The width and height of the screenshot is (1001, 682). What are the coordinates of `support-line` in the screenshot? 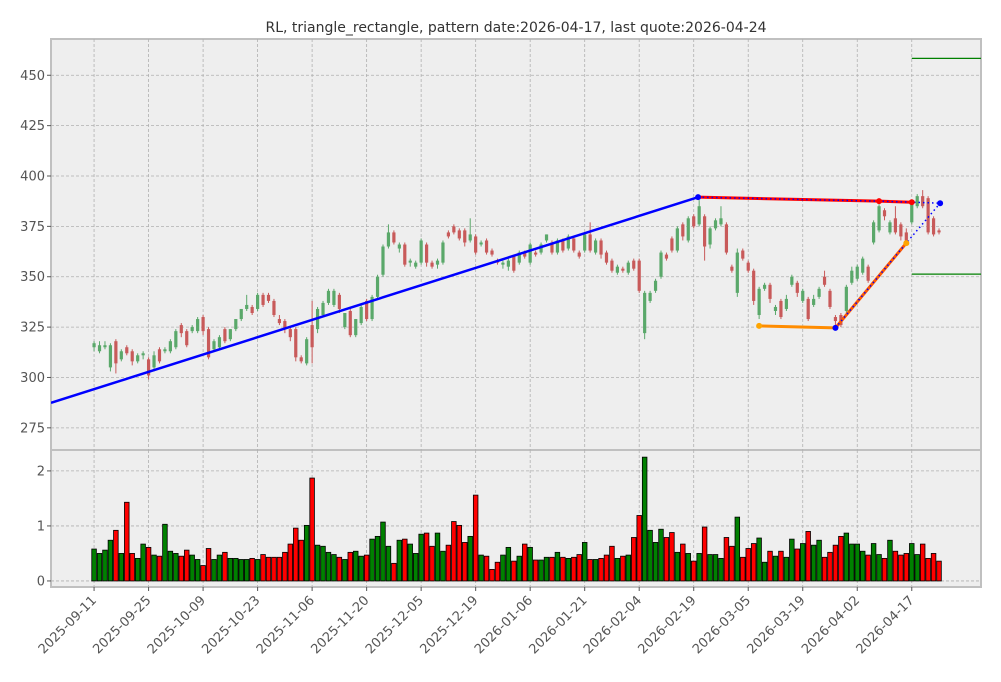 It's located at (797, 327).